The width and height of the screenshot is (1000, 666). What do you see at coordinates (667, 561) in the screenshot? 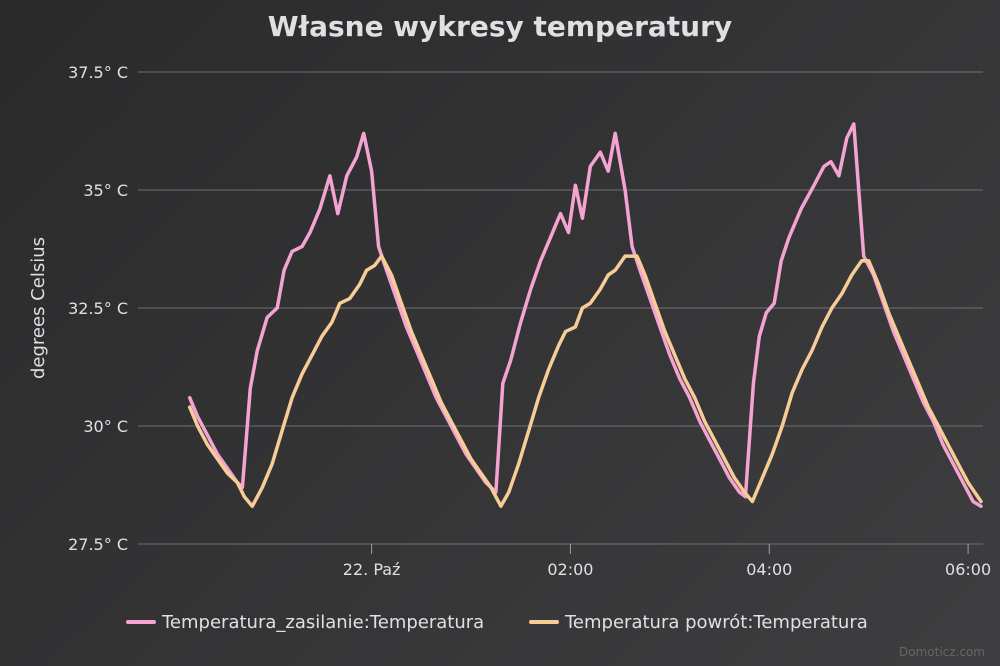
I see `x-axis: 22. Paź 02:00 04:00 06:00` at bounding box center [667, 561].